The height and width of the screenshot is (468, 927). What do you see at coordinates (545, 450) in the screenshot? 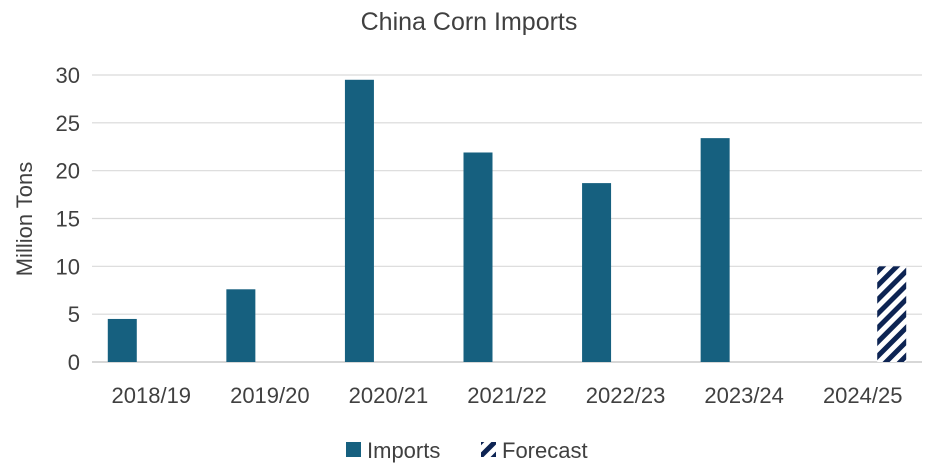
I see `legend-label-forecast: Forecast` at bounding box center [545, 450].